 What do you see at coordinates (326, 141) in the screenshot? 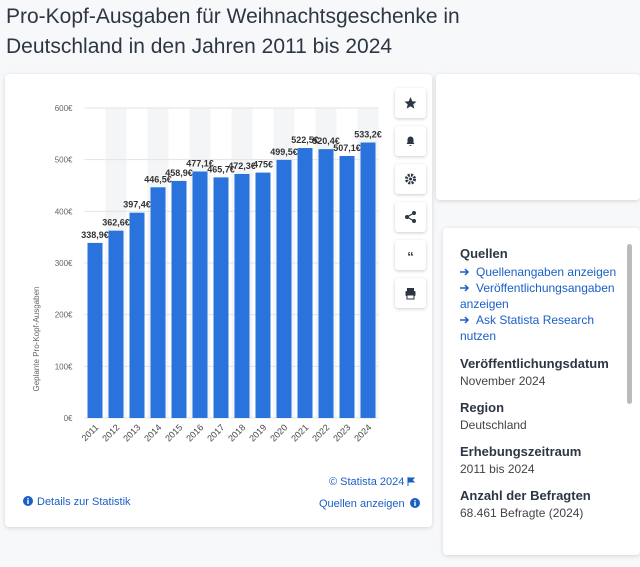
I see `value-label: 520,4€` at bounding box center [326, 141].